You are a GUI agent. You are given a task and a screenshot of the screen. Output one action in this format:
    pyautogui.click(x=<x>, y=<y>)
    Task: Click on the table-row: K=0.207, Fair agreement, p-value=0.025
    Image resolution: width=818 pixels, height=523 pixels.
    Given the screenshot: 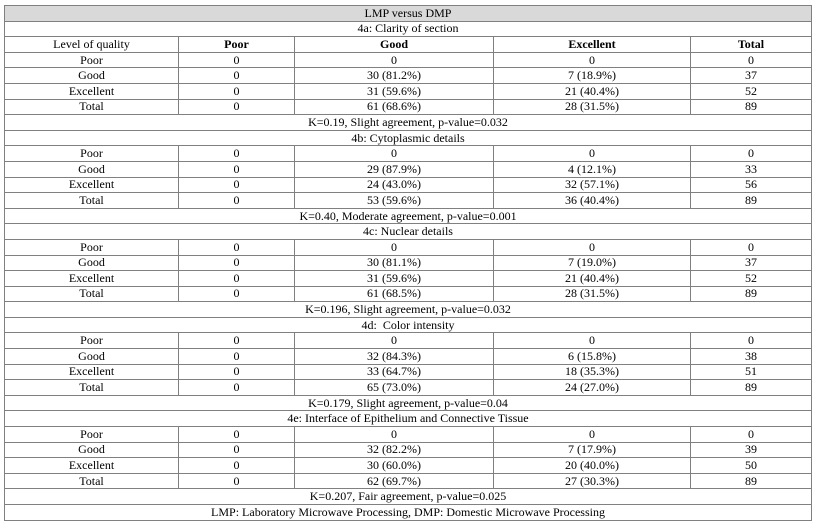 What is the action you would take?
    pyautogui.click(x=408, y=496)
    